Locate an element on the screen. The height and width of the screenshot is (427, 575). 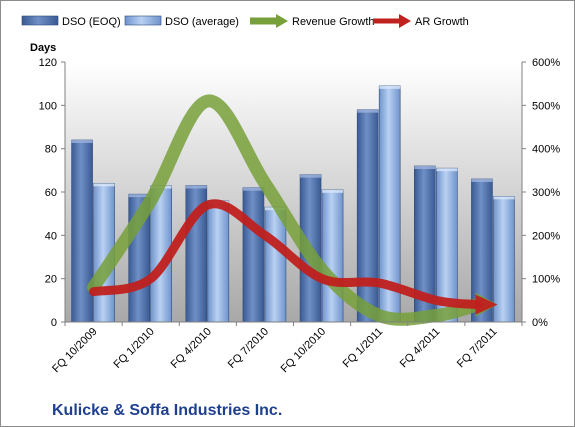
bar-dso-eoq--5 is located at coordinates (367, 216).